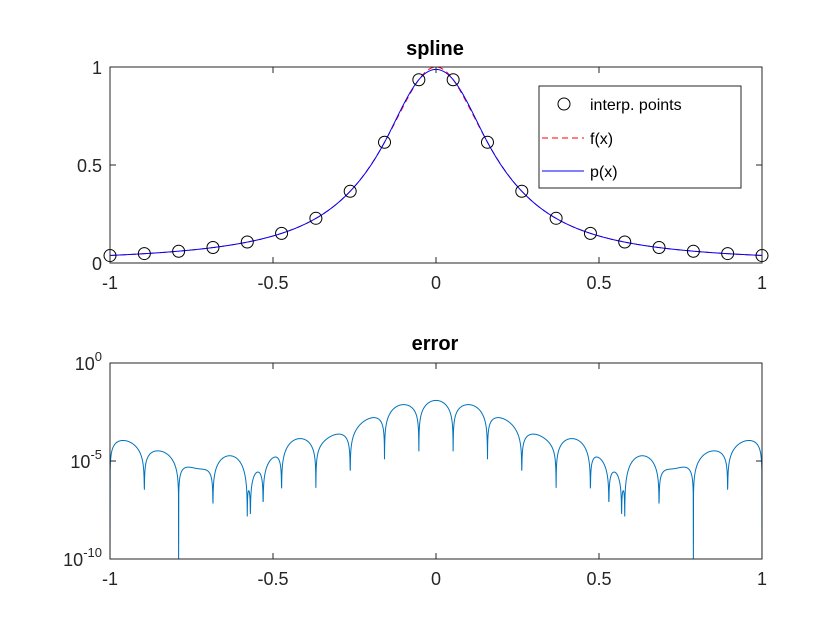  Describe the element at coordinates (97, 264) in the screenshot. I see `y-tick-label: 0` at that location.